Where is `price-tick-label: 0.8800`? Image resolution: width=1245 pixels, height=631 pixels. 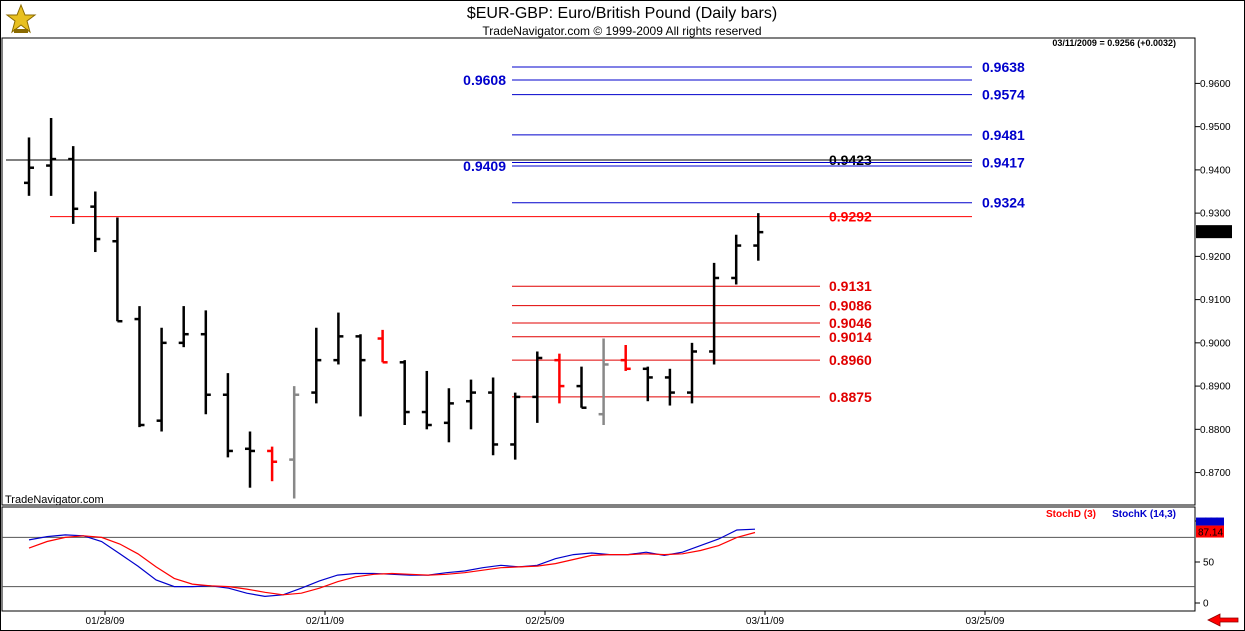
price-tick-label: 0.8800 is located at coordinates (1215, 430).